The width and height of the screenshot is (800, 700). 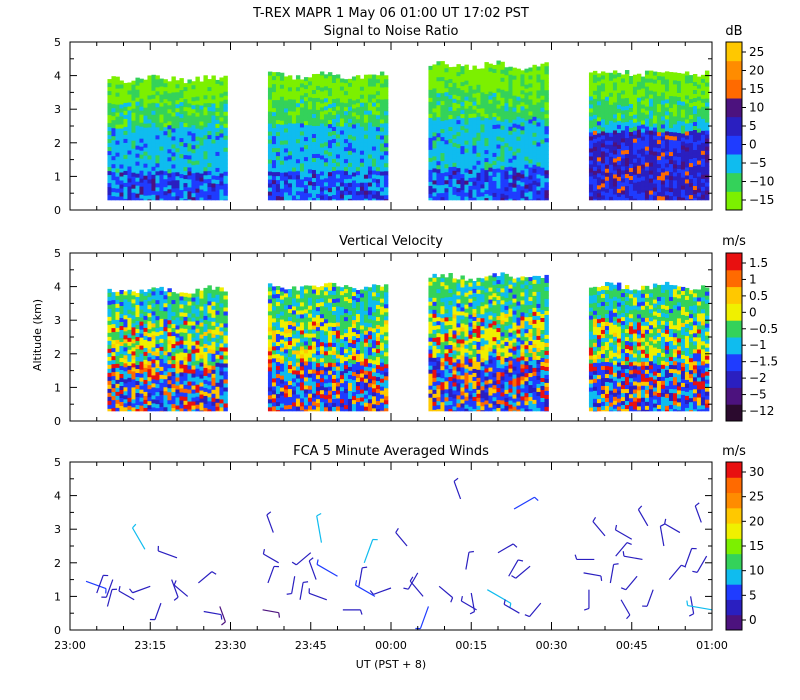 I want to click on figure-title: T-REX MAPR 1 May 06 01:00 UT 17:02 PST, so click(x=390, y=13).